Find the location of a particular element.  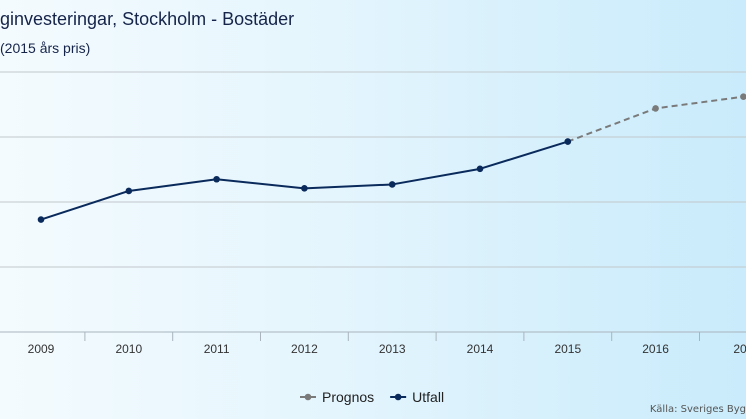

legend: Prognos Utfall is located at coordinates (372, 397).